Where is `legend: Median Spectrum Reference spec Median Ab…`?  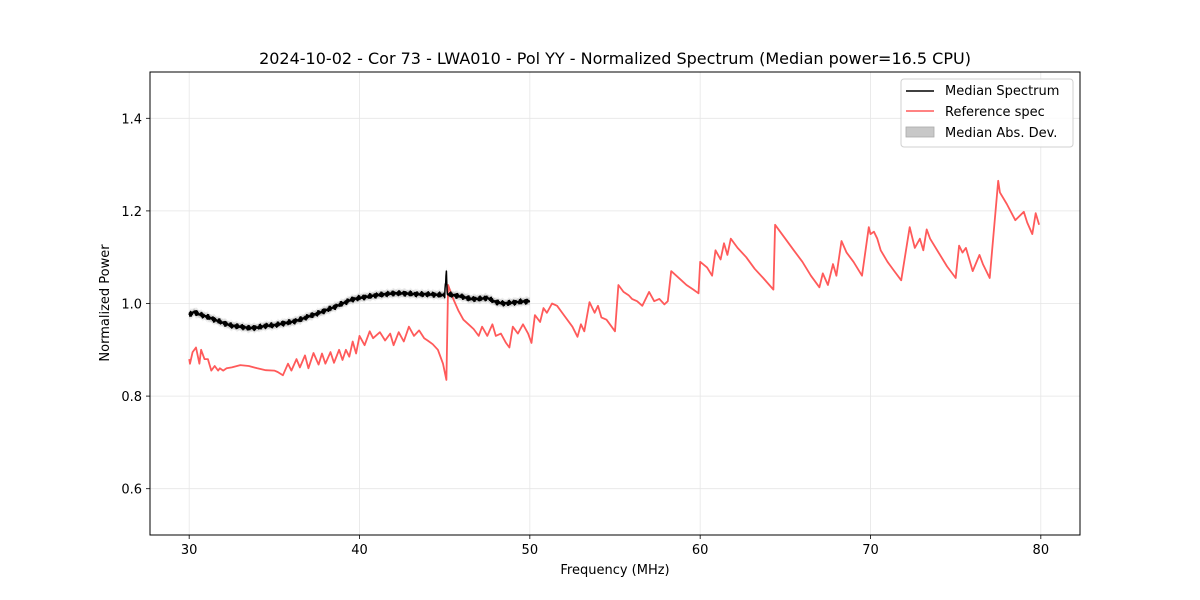 legend: Median Spectrum Reference spec Median Ab… is located at coordinates (987, 113).